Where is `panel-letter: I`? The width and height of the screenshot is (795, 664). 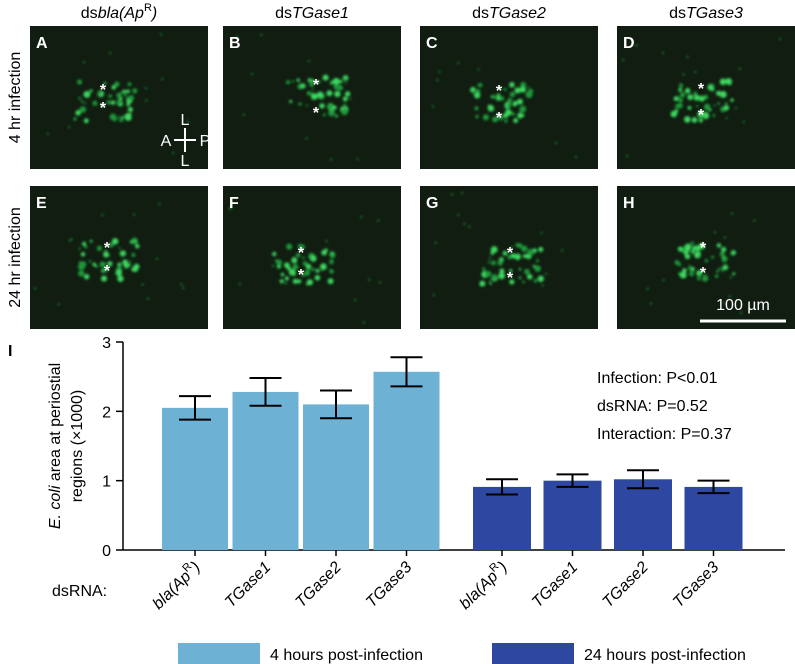
panel-letter: I is located at coordinates (10, 351).